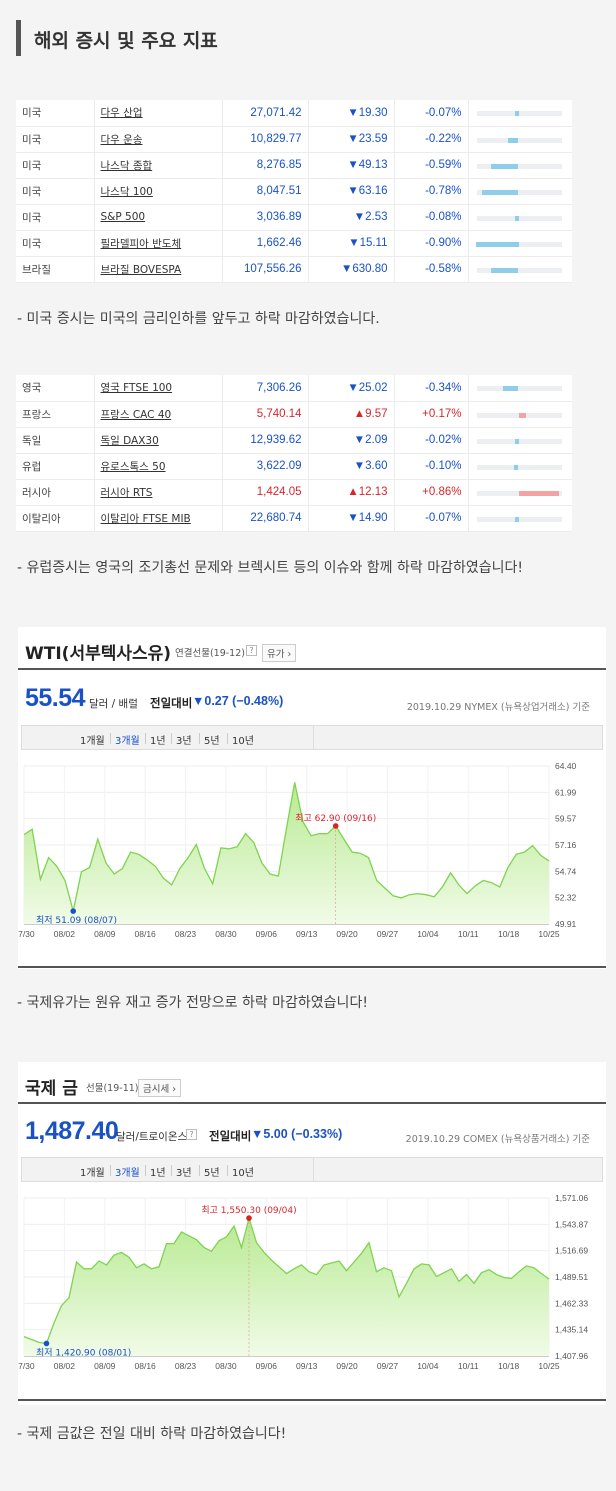  What do you see at coordinates (431, 518) in the screenshot?
I see `percent-cell: -0.07%` at bounding box center [431, 518].